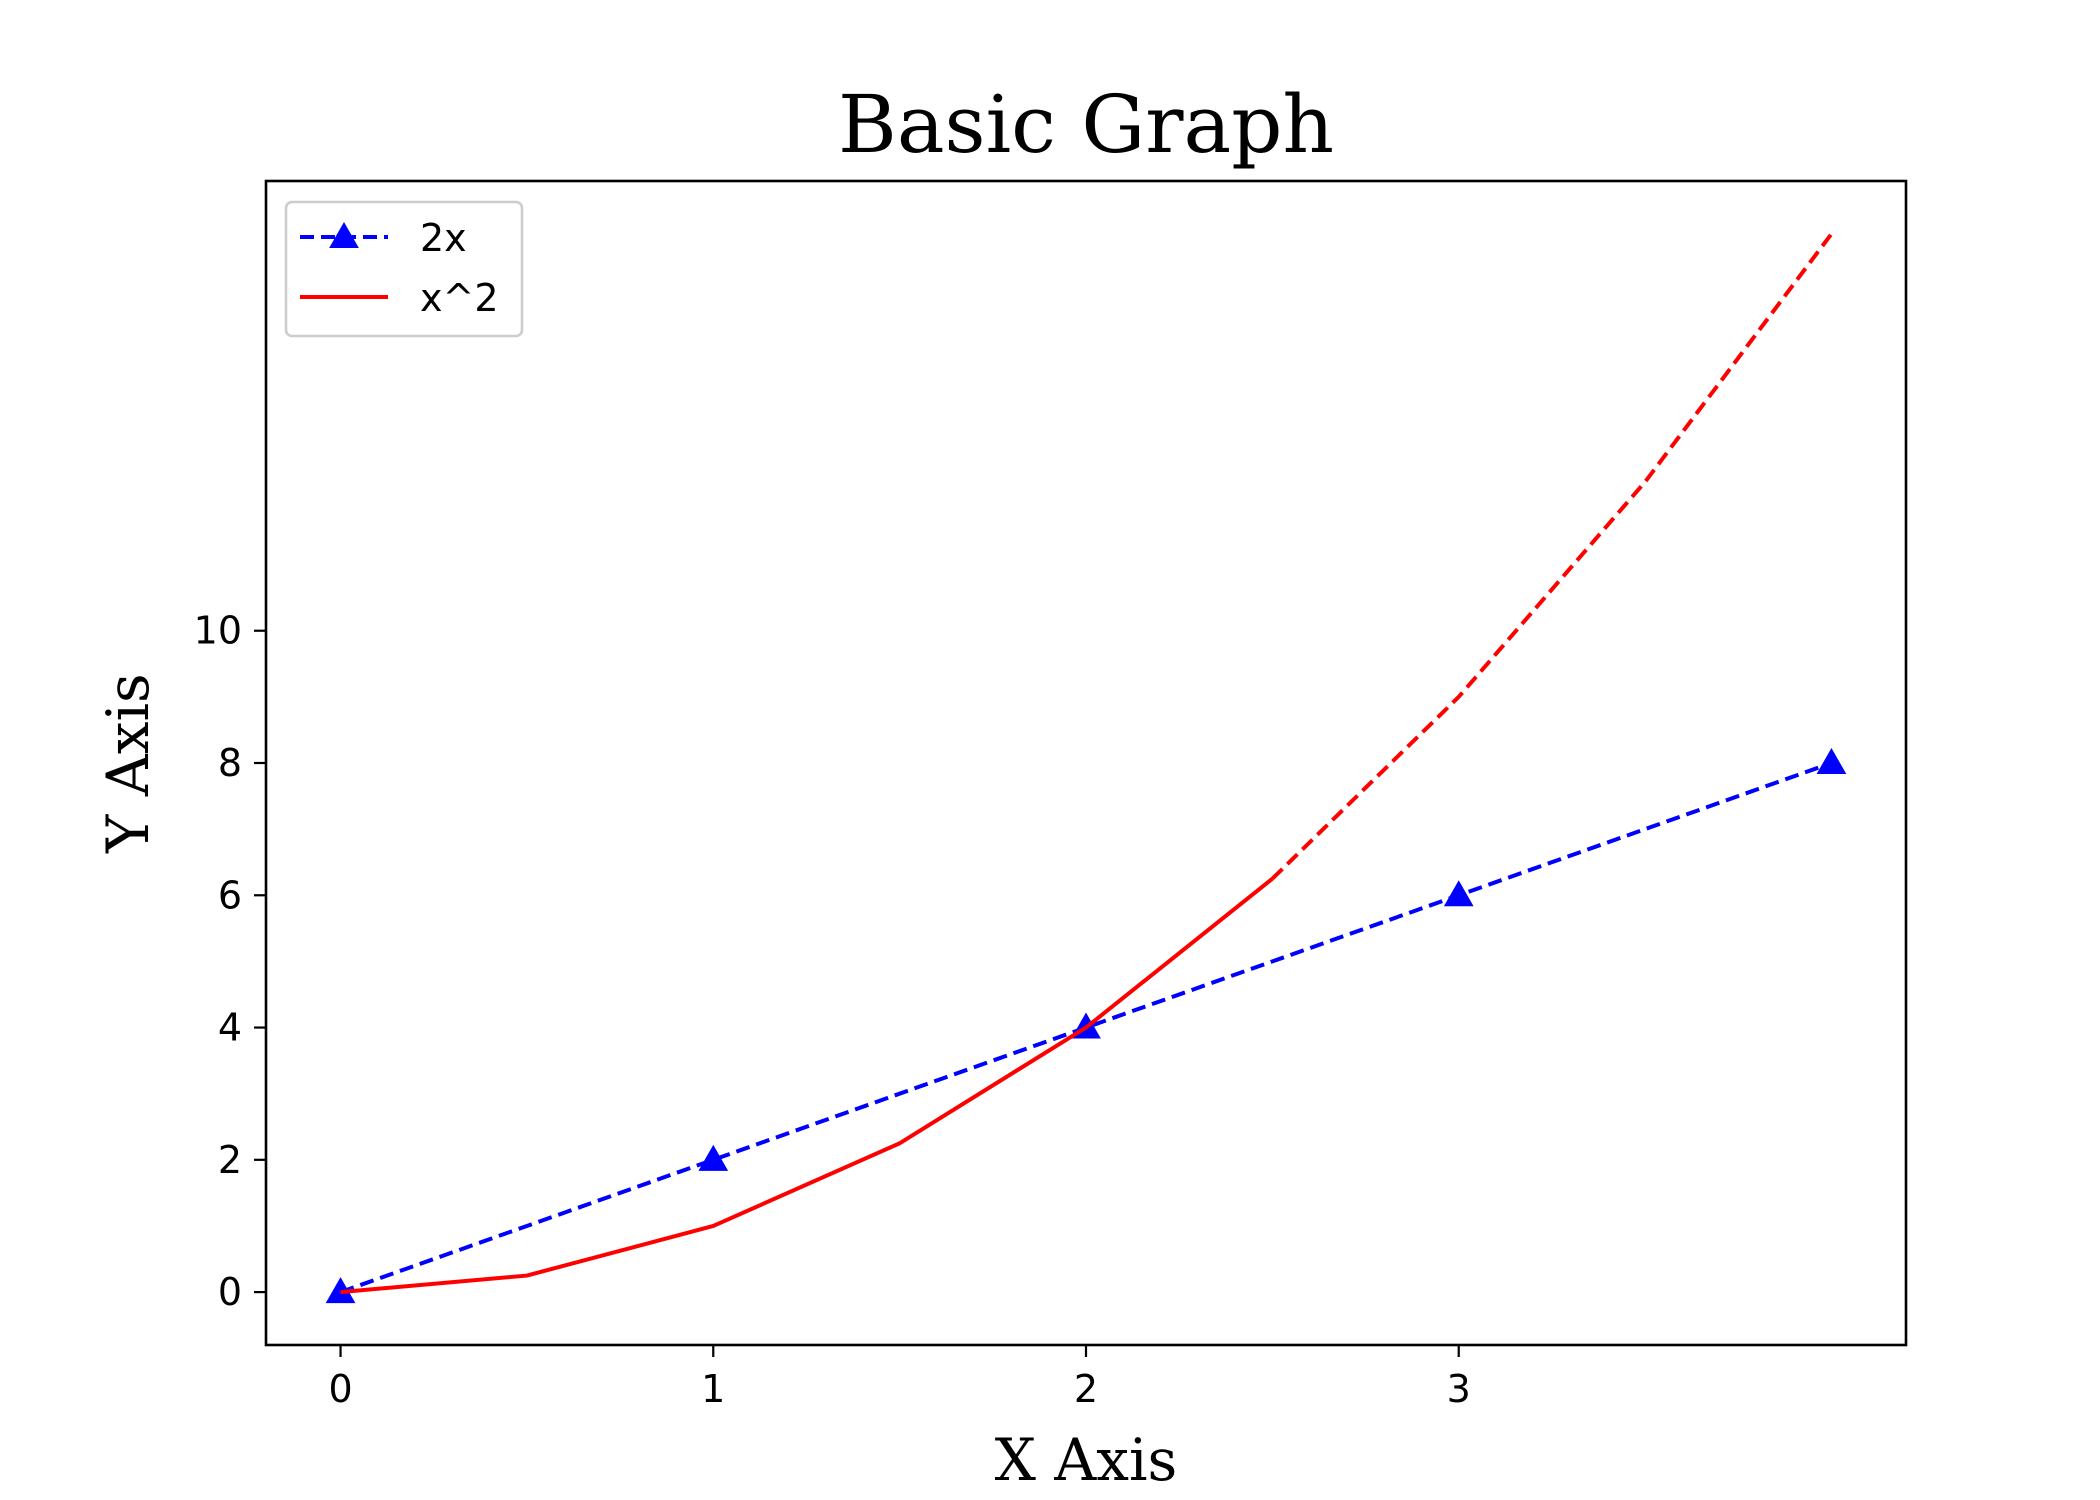  What do you see at coordinates (230, 1160) in the screenshot?
I see `y-tick-label: 2` at bounding box center [230, 1160].